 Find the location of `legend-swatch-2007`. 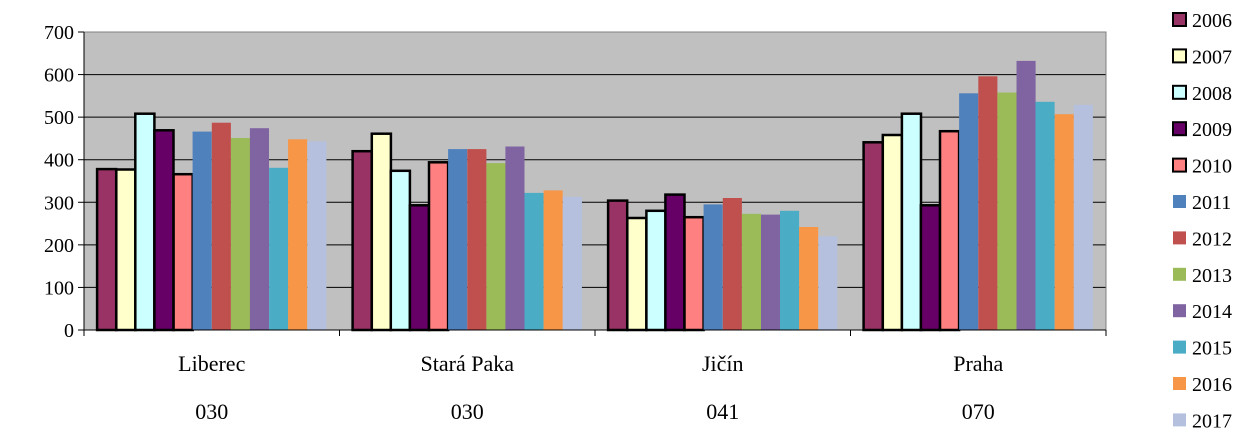

legend-swatch-2007 is located at coordinates (1179, 56).